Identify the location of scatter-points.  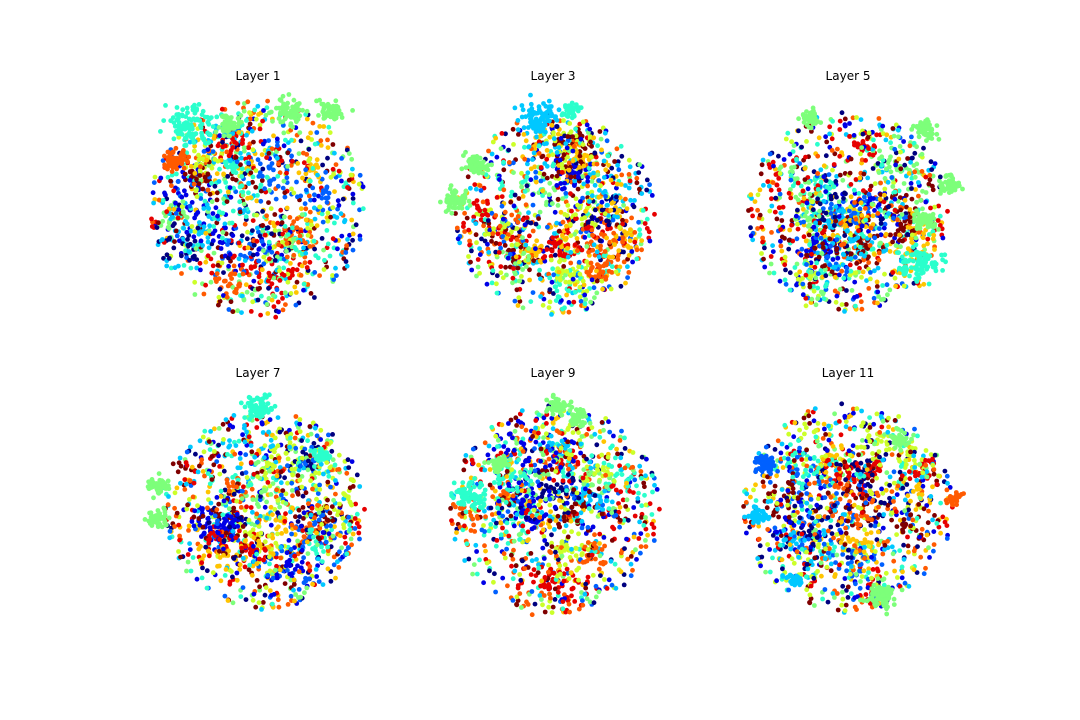
(257, 206).